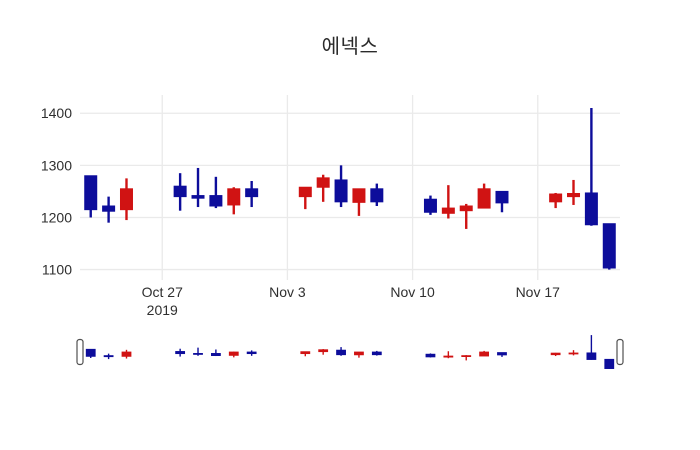  Describe the element at coordinates (57, 270) in the screenshot. I see `y-tick-label: 1100` at that location.